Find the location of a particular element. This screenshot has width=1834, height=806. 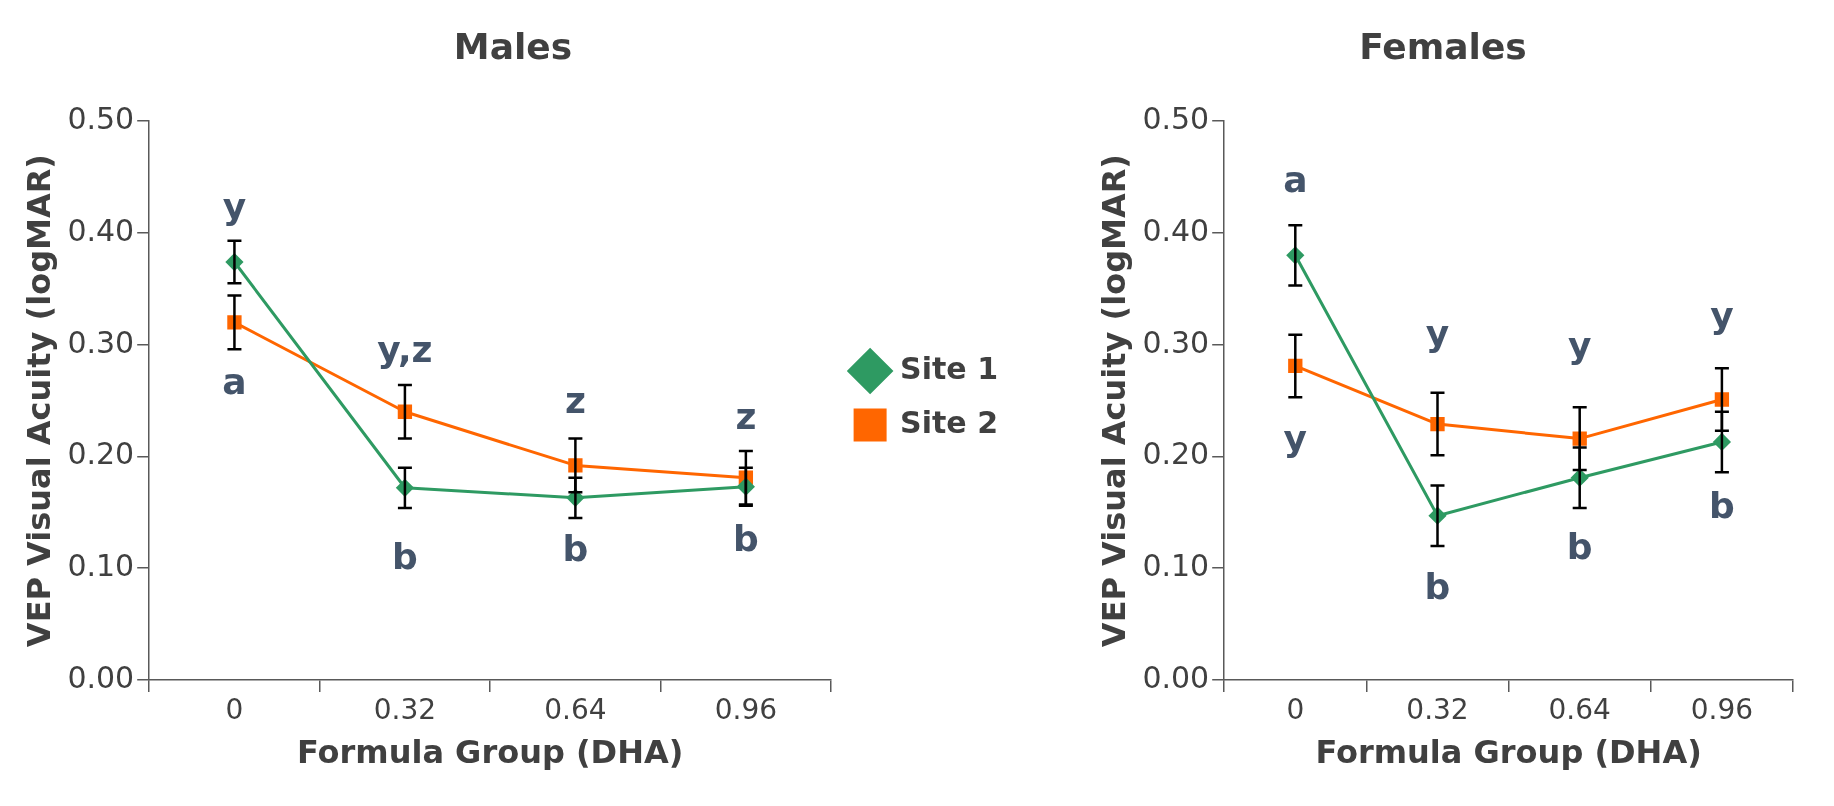

annotation: y,z is located at coordinates (405, 350).